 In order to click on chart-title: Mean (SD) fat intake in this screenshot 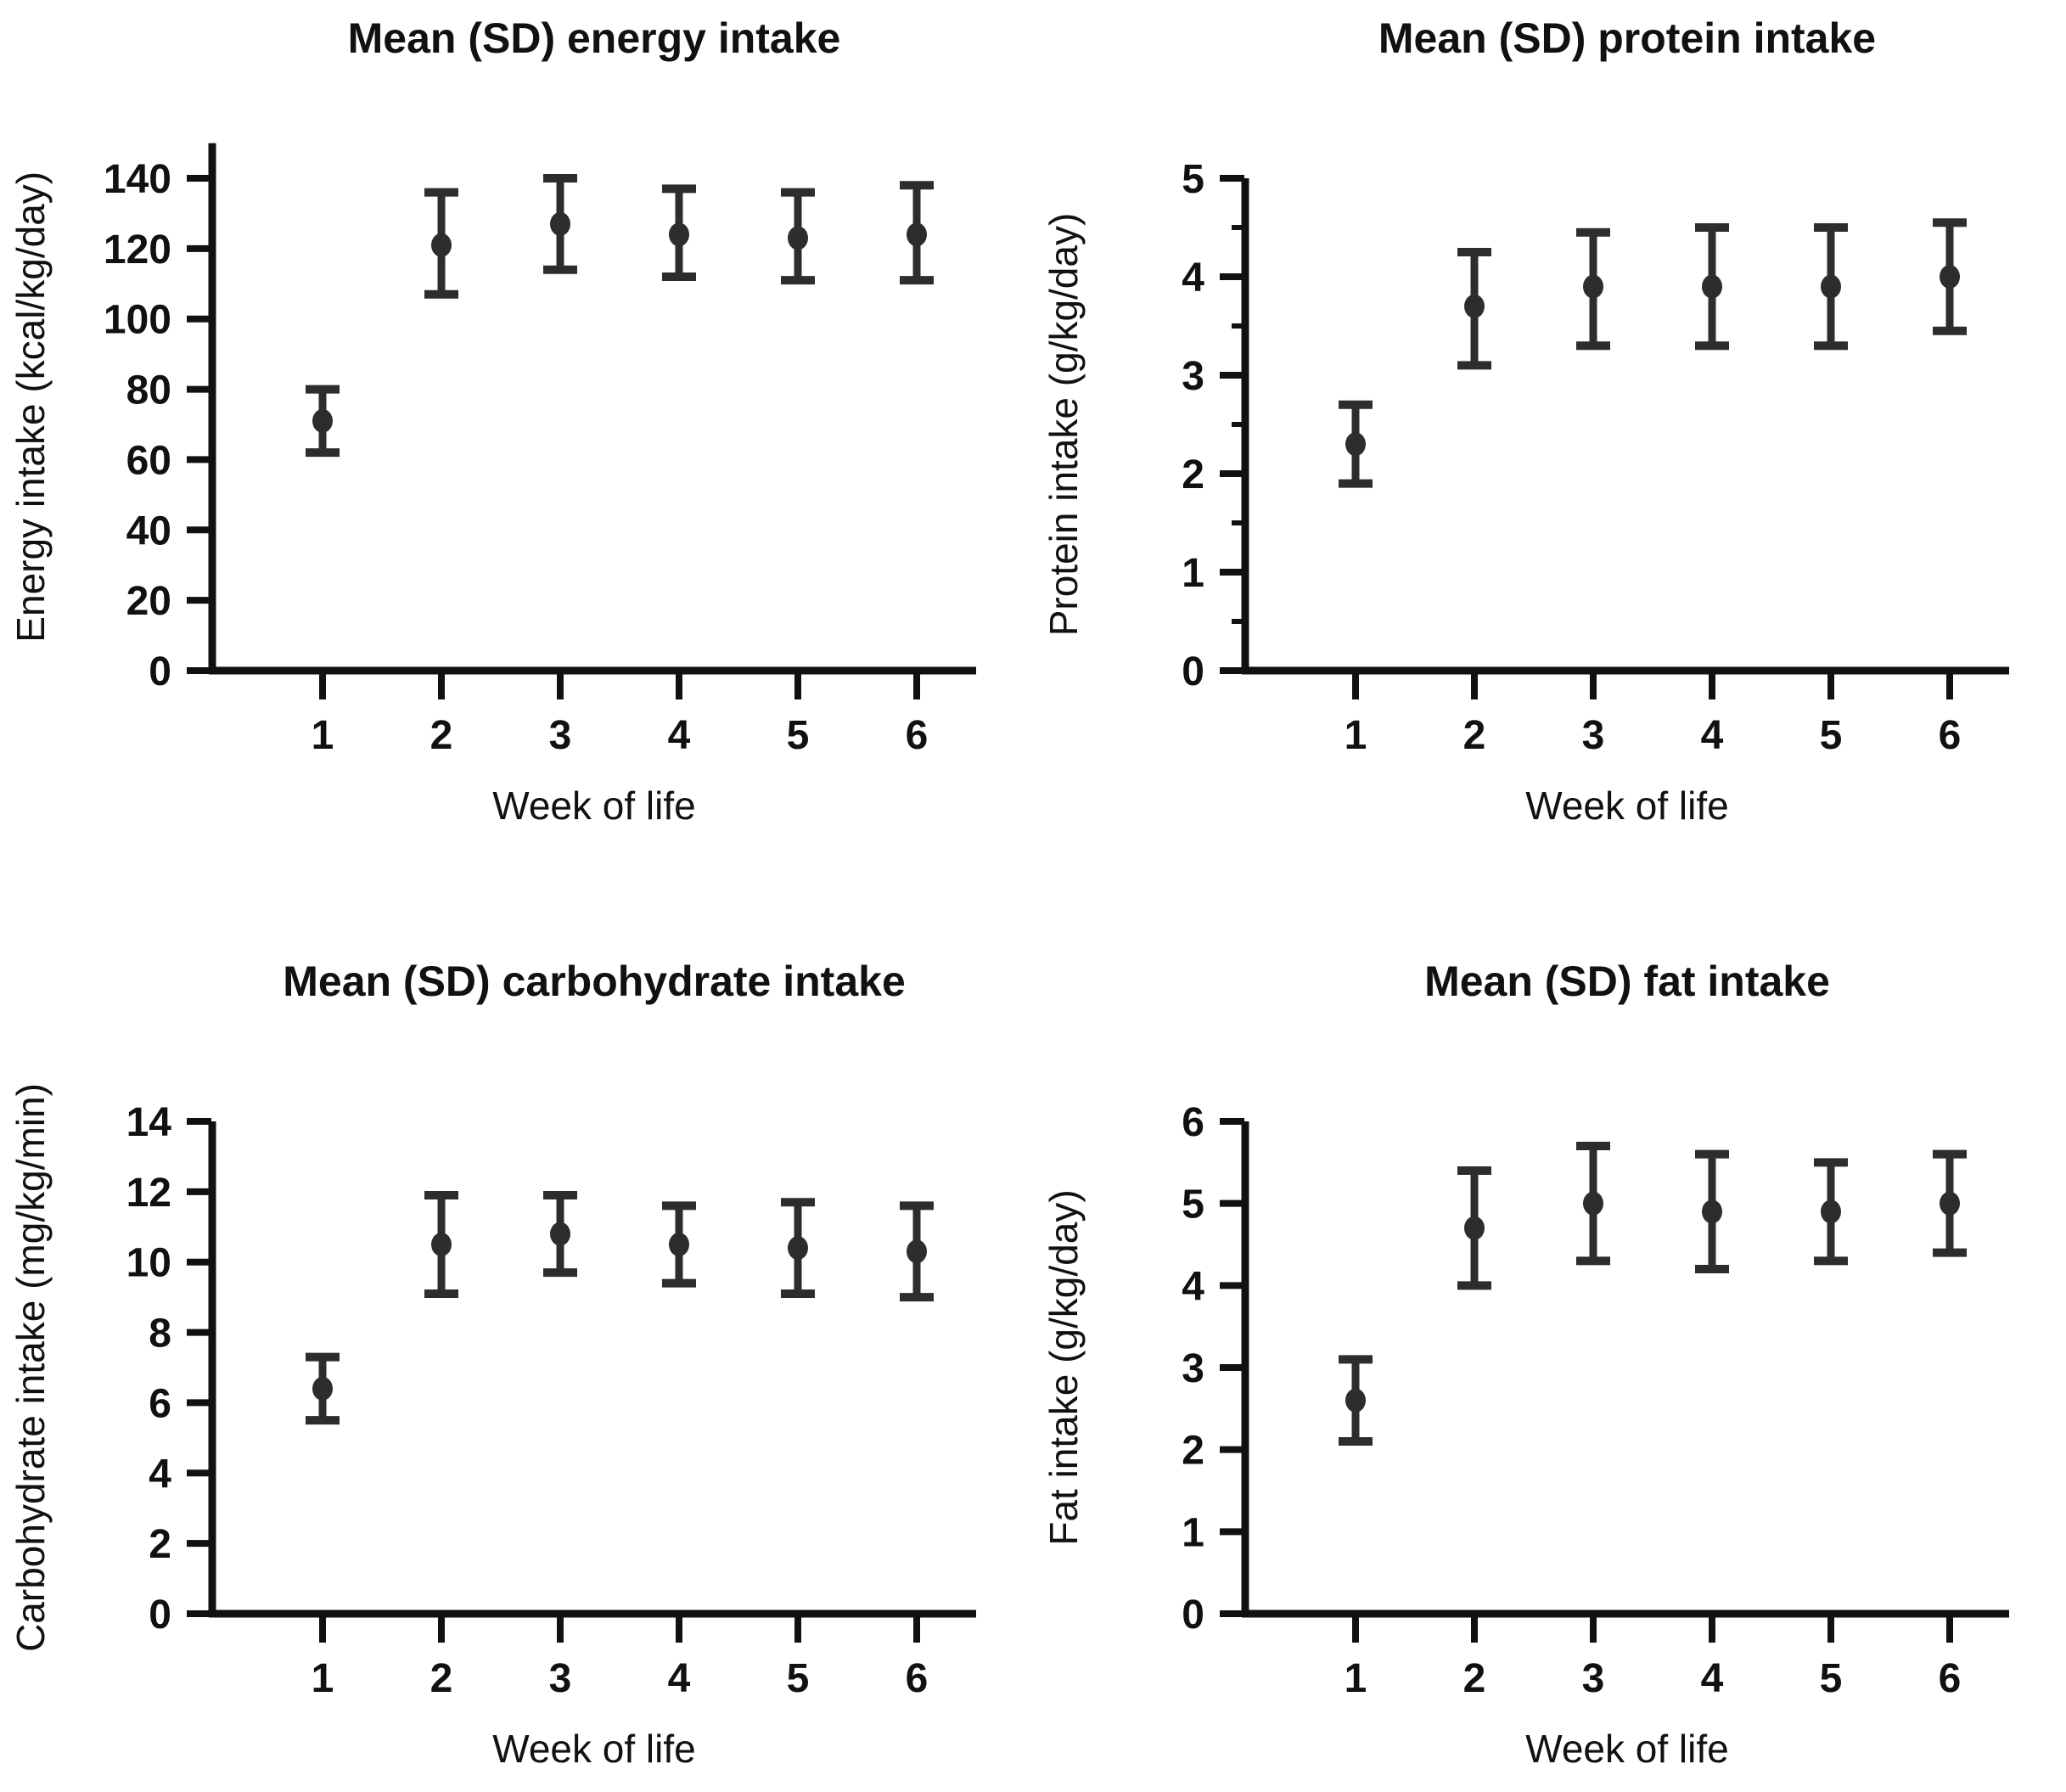, I will do `click(1627, 981)`.